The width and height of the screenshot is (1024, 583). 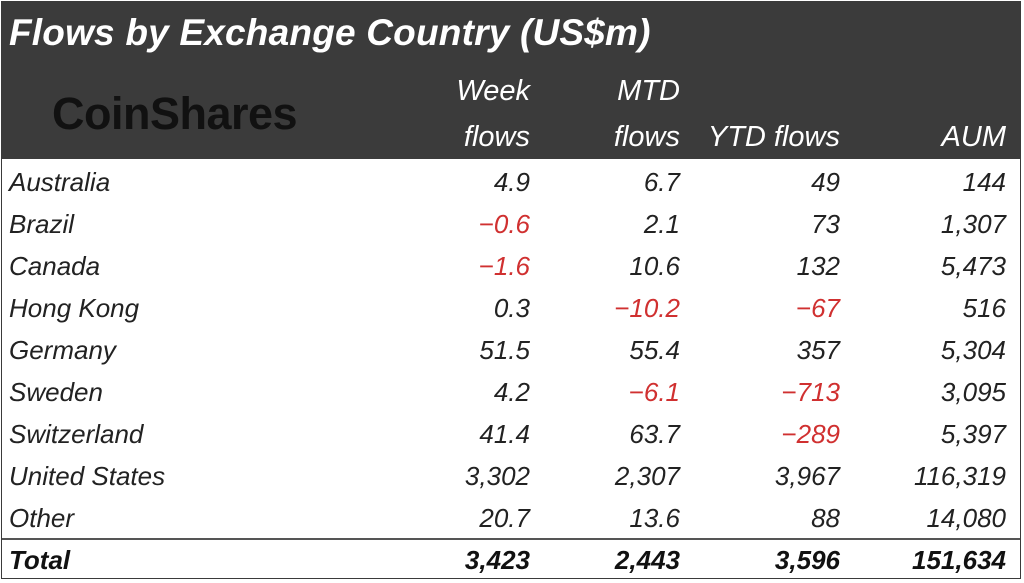 I want to click on row-mtd-value: 6.7, so click(x=661, y=182).